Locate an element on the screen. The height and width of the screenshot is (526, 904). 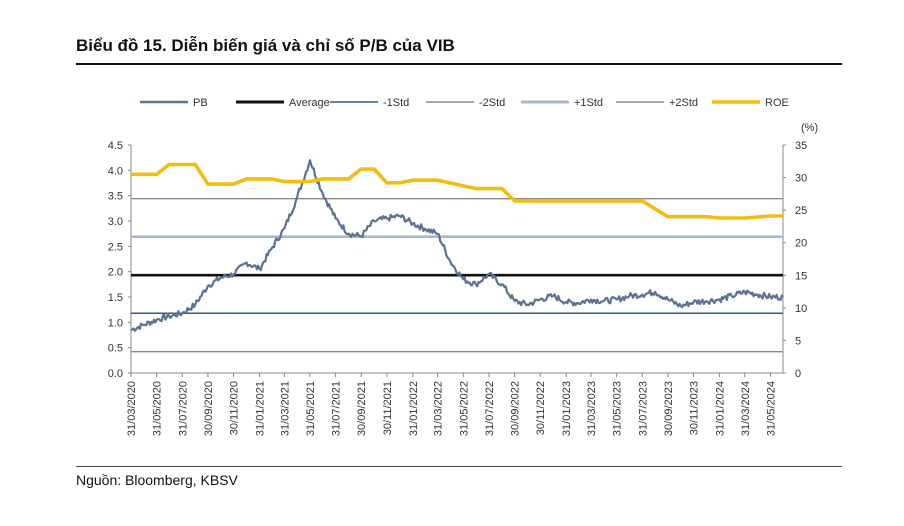
legend-item-1std: -1Std is located at coordinates (369, 103).